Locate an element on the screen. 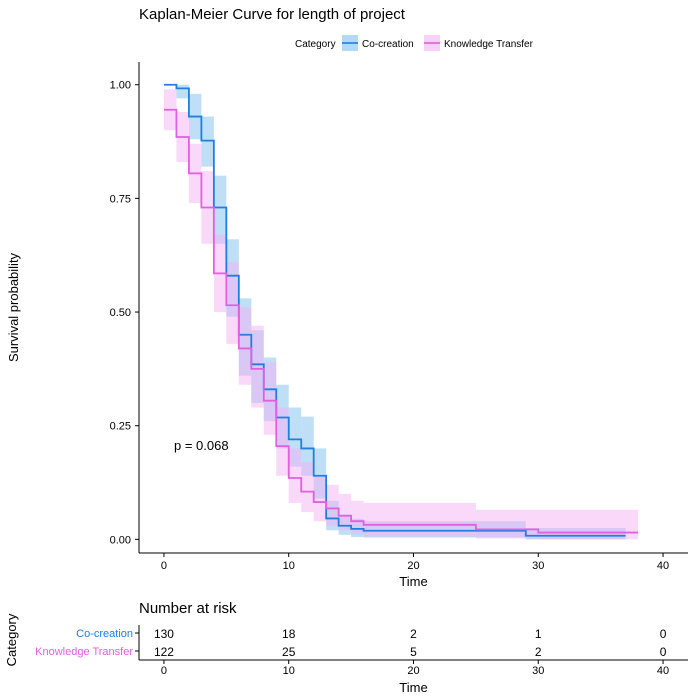 The width and height of the screenshot is (700, 700). risk-count: 5 is located at coordinates (413, 652).